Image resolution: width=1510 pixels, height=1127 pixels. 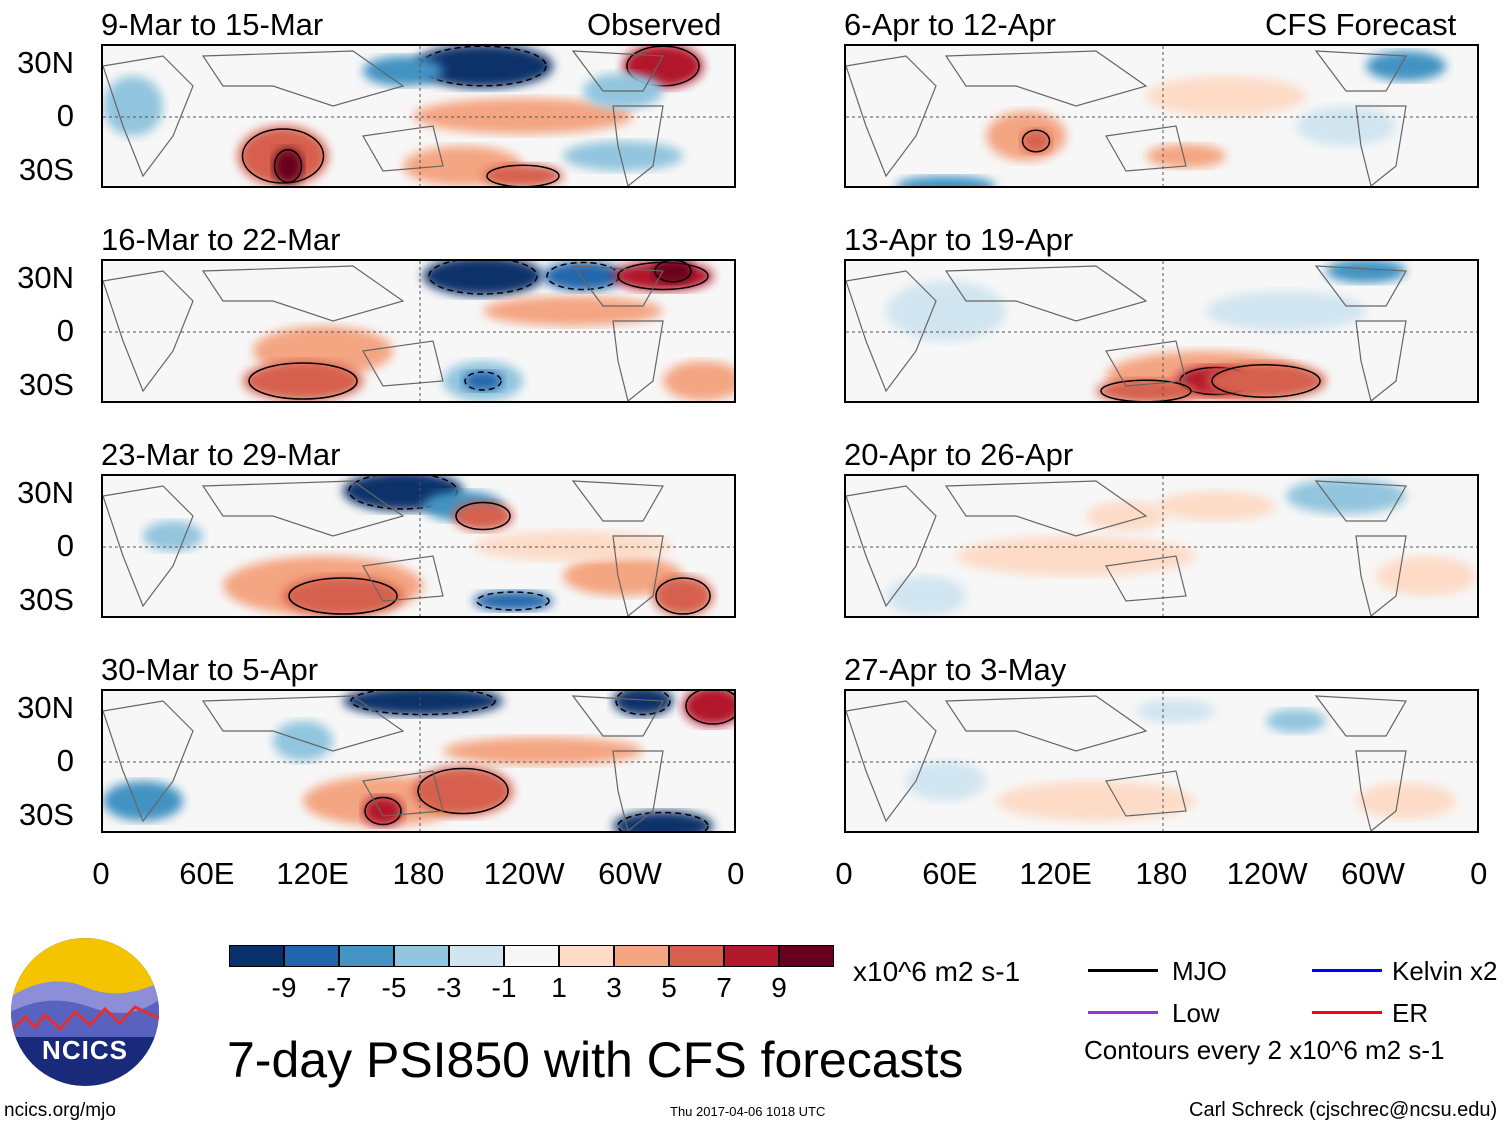 I want to click on forecast-label: CFS Forecast, so click(x=1361, y=24).